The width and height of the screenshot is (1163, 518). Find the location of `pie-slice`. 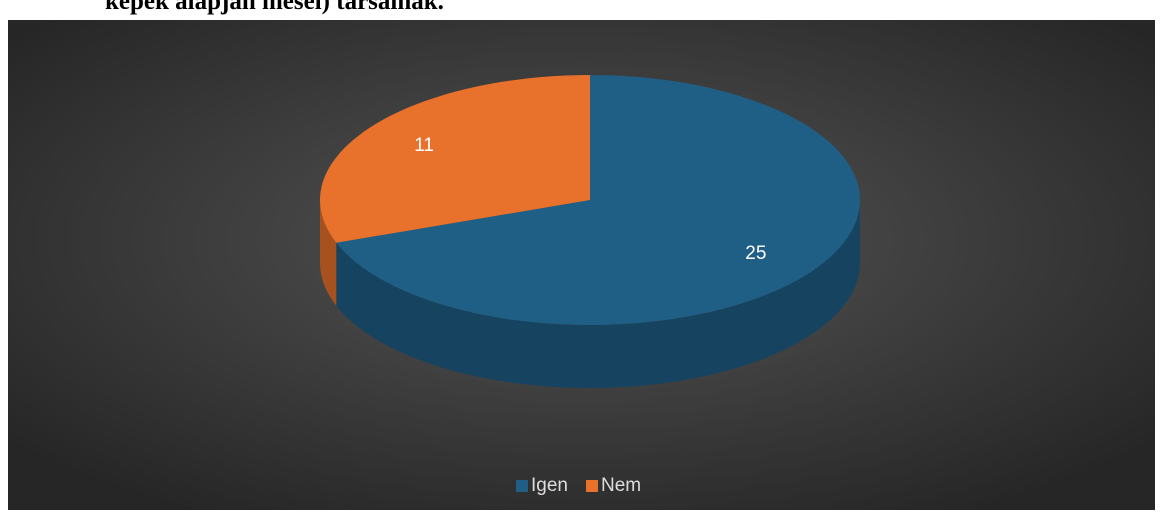

pie-slice is located at coordinates (455, 159).